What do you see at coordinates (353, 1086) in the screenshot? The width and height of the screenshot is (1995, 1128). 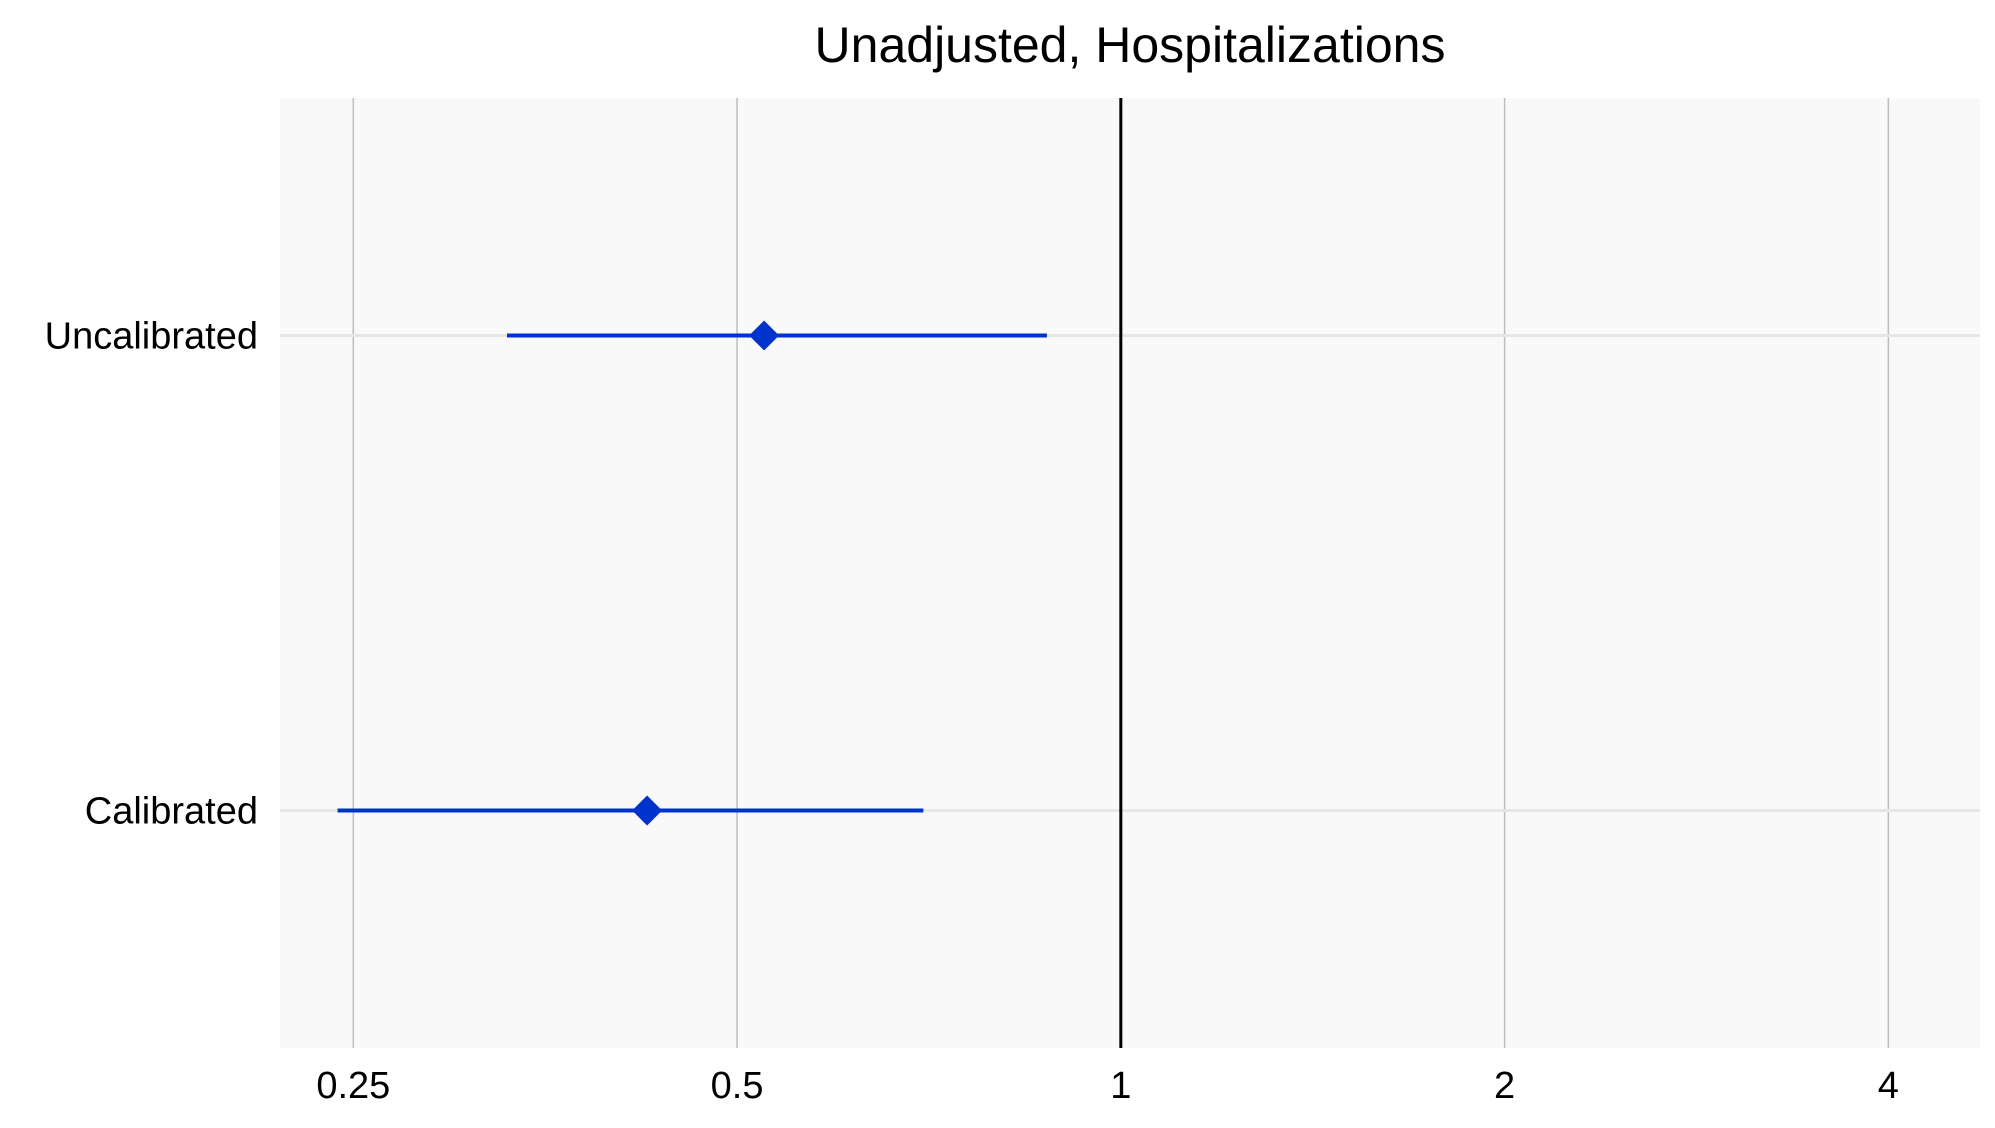 I see `x-tick-label: 0.25` at bounding box center [353, 1086].